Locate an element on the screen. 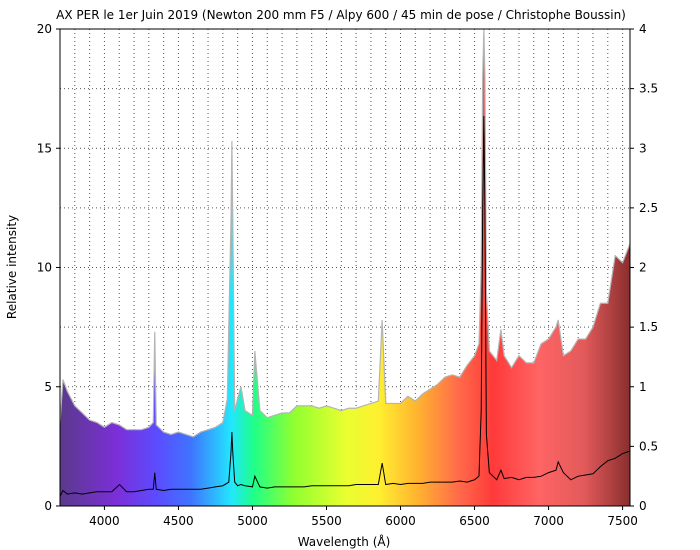 This screenshot has height=550, width=700. x-tick-label: 5000 is located at coordinates (252, 521).